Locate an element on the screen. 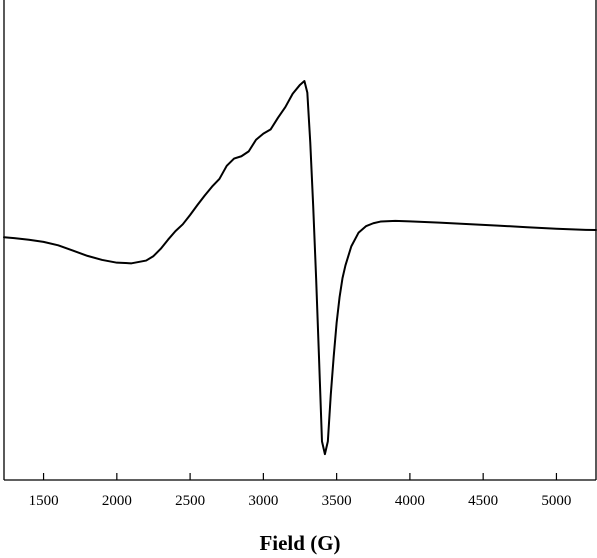  x-tick-label: 5000 is located at coordinates (556, 501).